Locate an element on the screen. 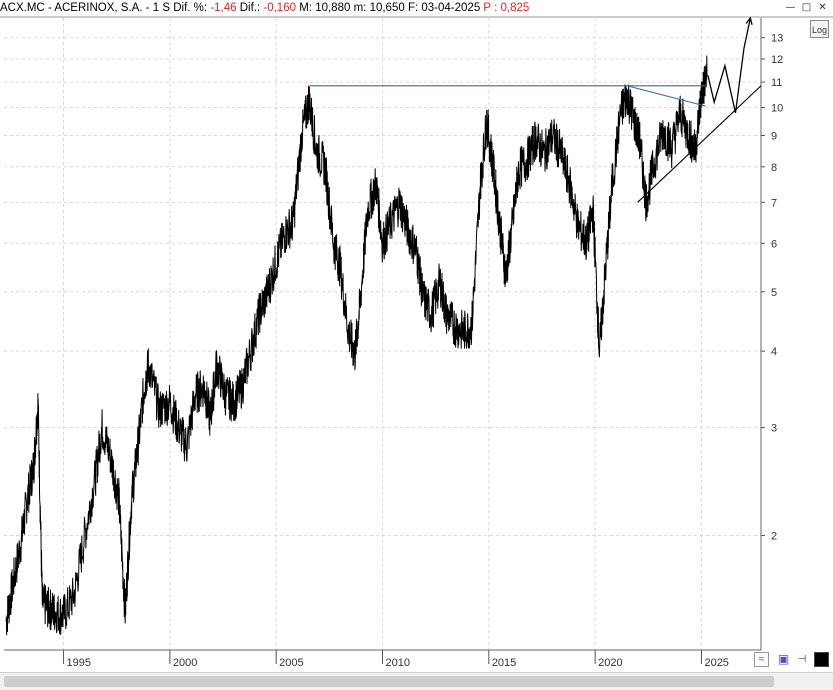 This screenshot has height=690, width=833. x-tick-label: 2000 is located at coordinates (185, 663).